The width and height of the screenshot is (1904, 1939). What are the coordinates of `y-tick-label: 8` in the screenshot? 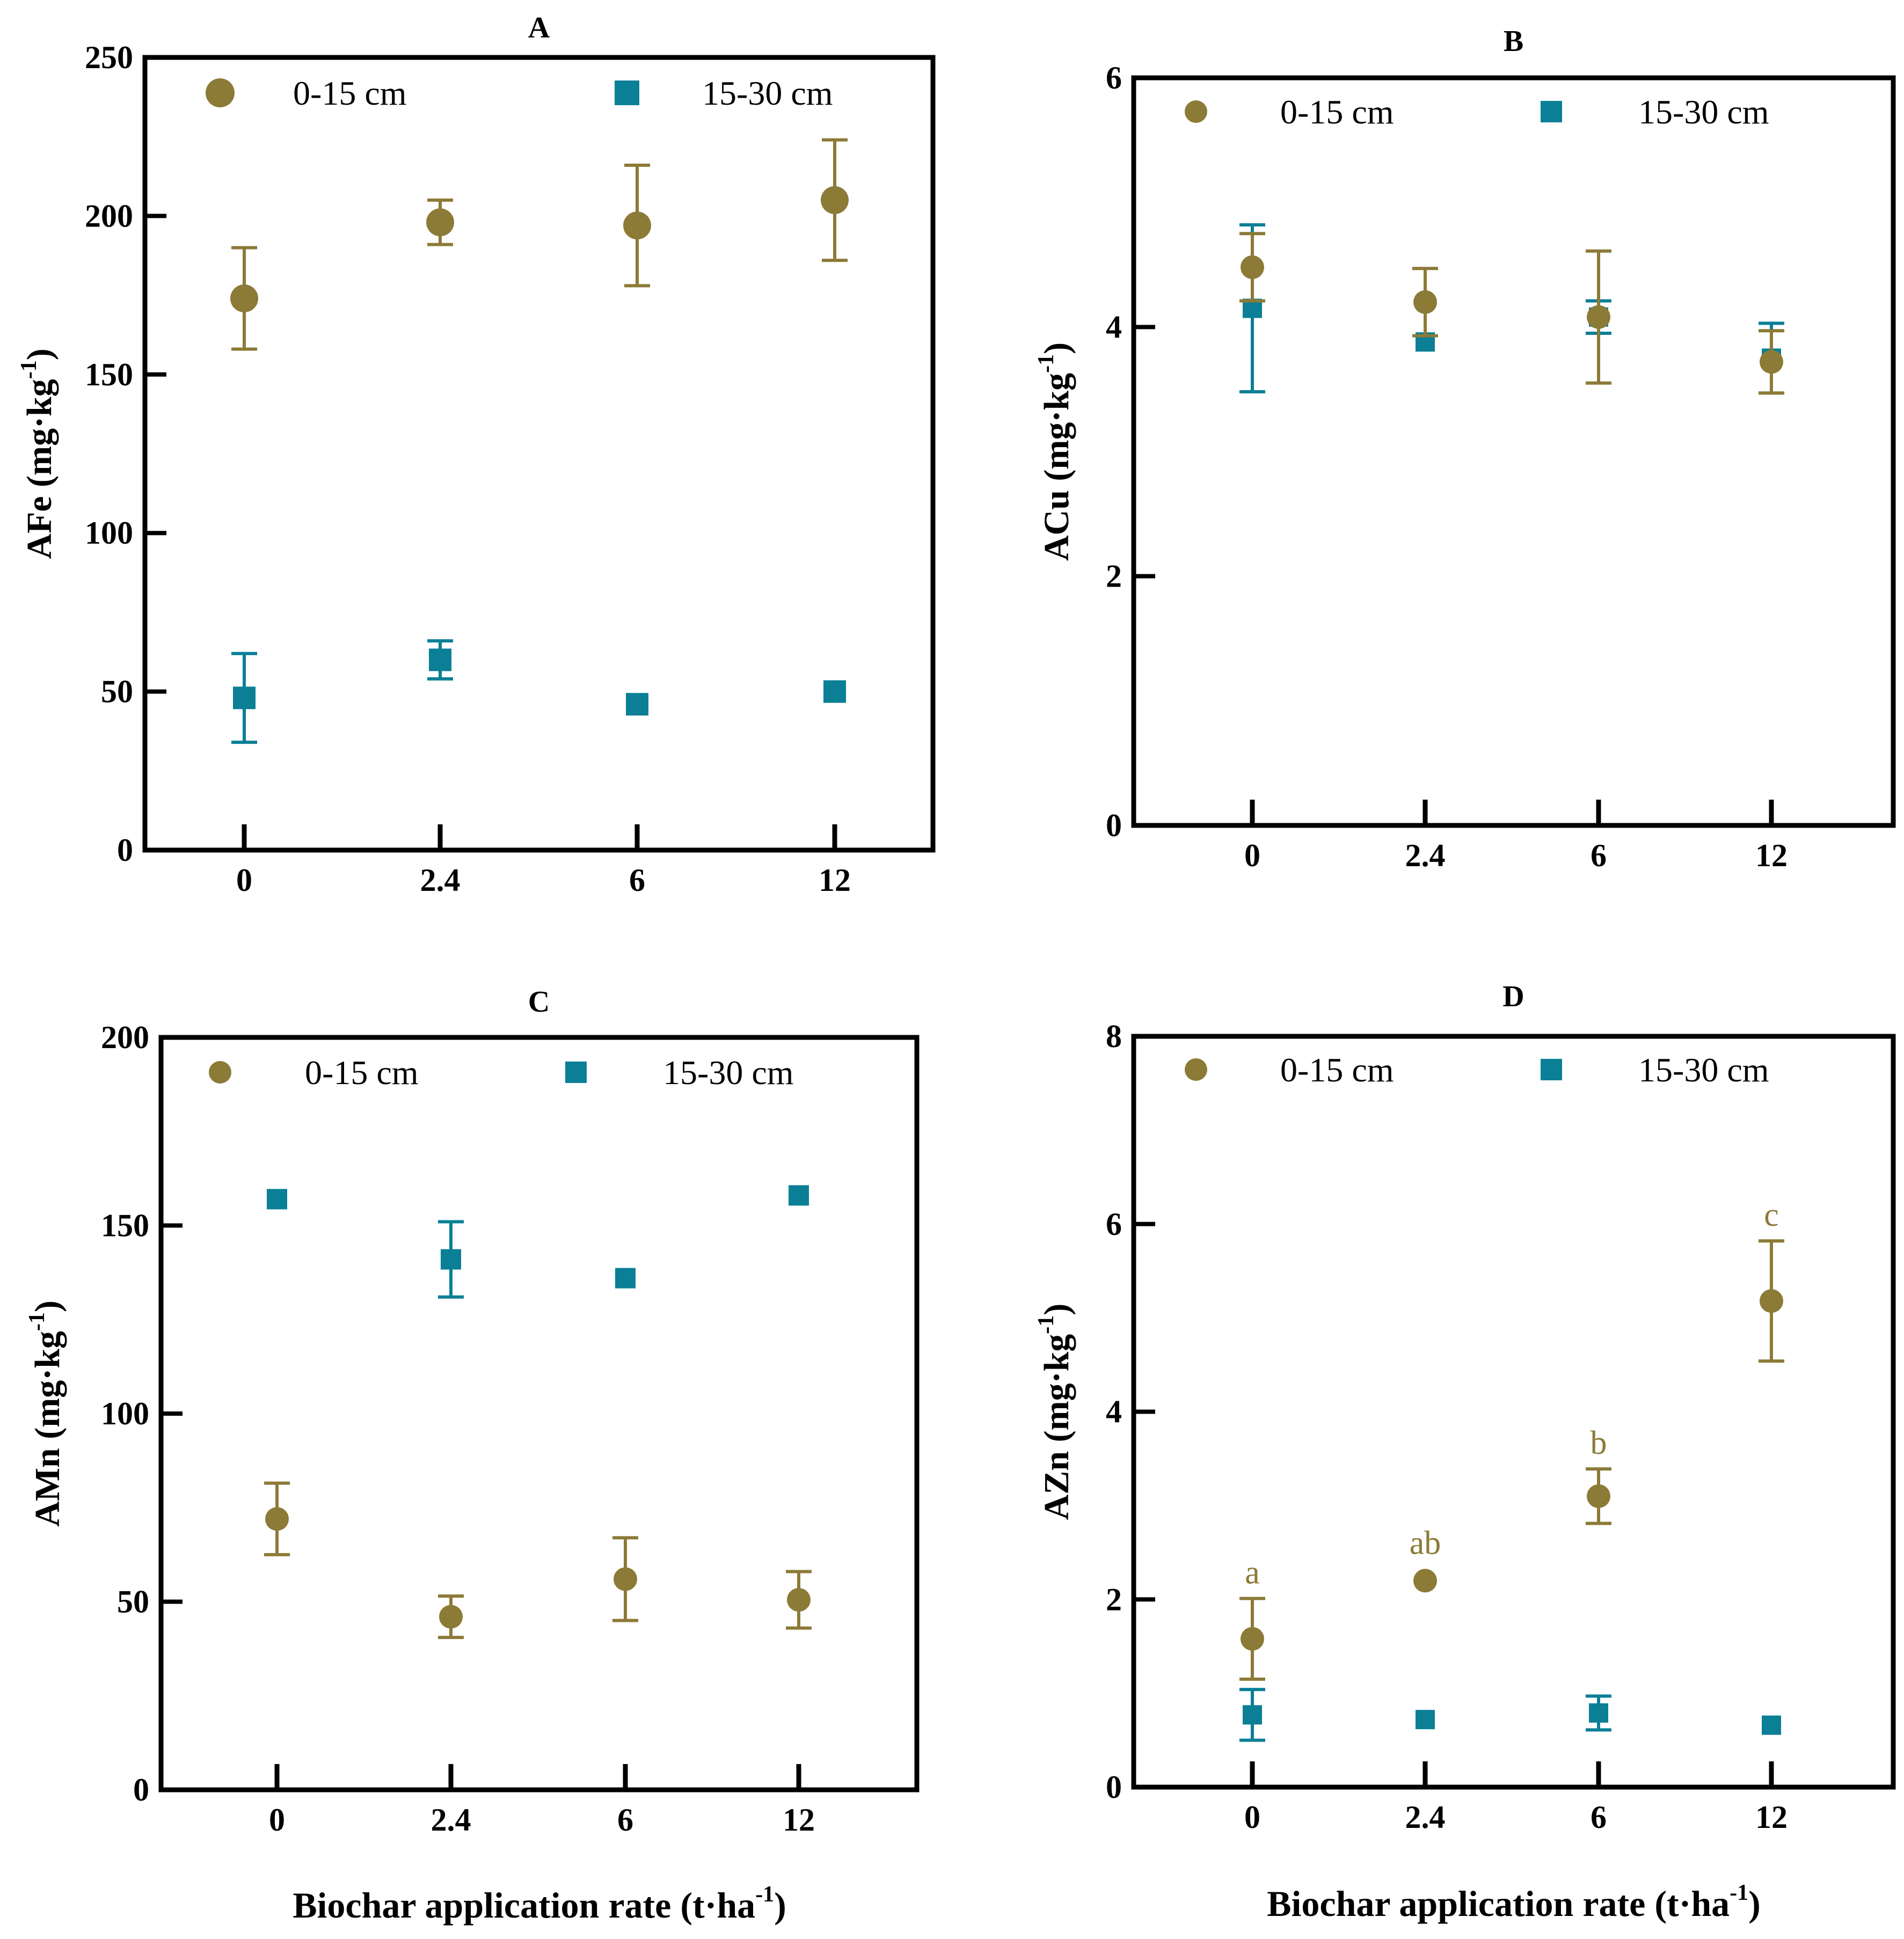 It's located at (1114, 1036).